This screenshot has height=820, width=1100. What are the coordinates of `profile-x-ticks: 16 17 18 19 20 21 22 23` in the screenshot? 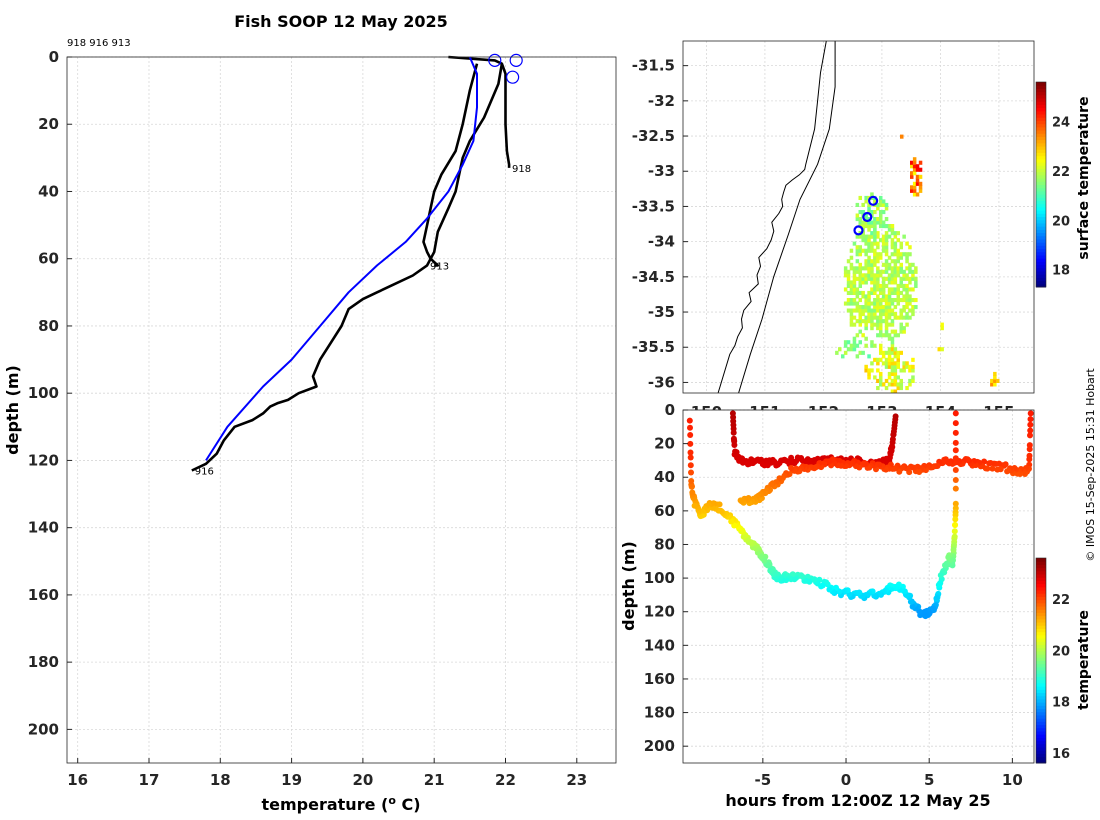 It's located at (327, 773).